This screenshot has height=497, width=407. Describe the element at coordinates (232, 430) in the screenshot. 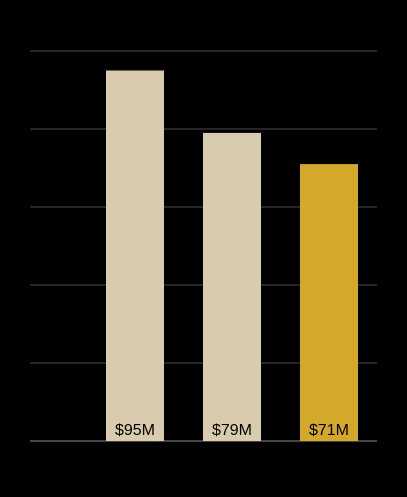

I see `value-label: $79M` at that location.